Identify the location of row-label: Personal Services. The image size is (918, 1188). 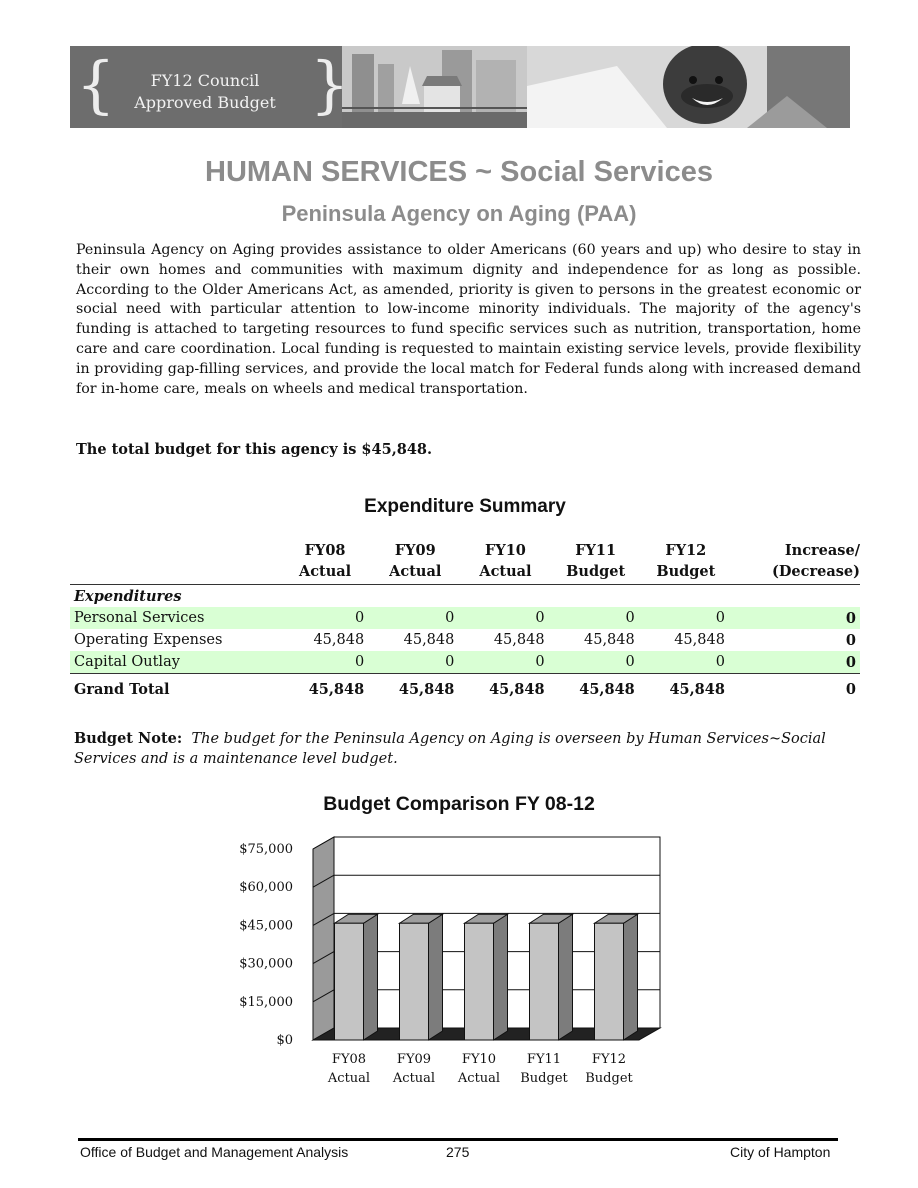
(175, 618).